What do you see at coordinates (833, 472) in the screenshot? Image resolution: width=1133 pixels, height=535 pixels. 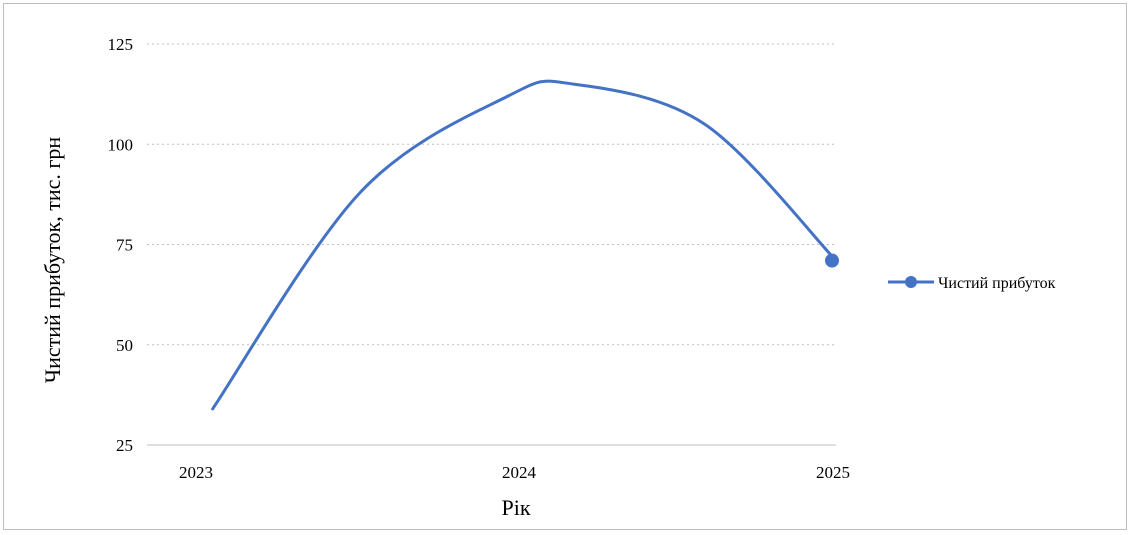 I see `x-tick-label: 2025` at bounding box center [833, 472].